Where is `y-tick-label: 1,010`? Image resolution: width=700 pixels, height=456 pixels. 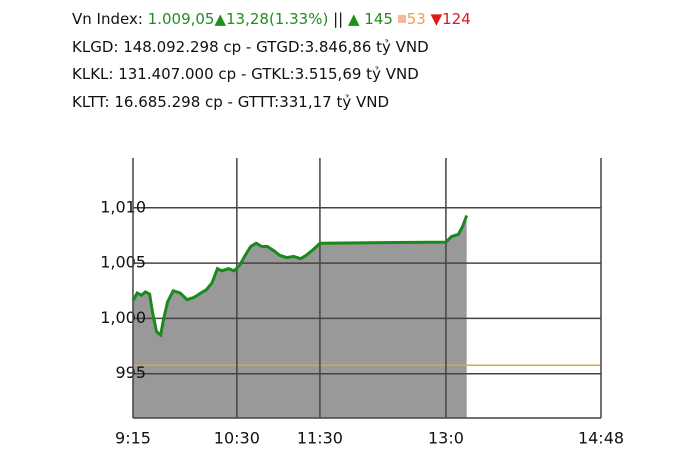
y-tick-label: 1,010 is located at coordinates (123, 206).